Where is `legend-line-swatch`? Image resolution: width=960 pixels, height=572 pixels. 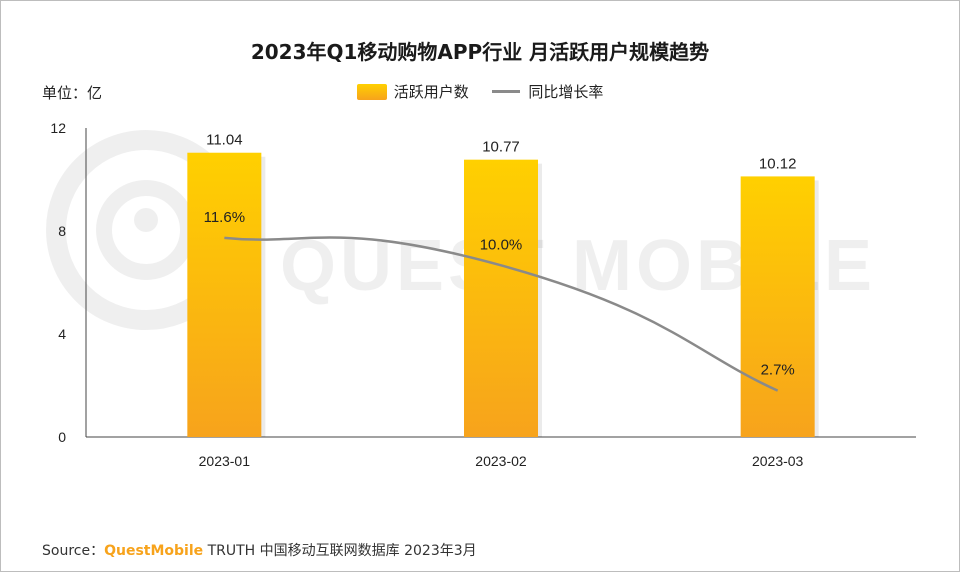
legend-line-swatch is located at coordinates (505, 91).